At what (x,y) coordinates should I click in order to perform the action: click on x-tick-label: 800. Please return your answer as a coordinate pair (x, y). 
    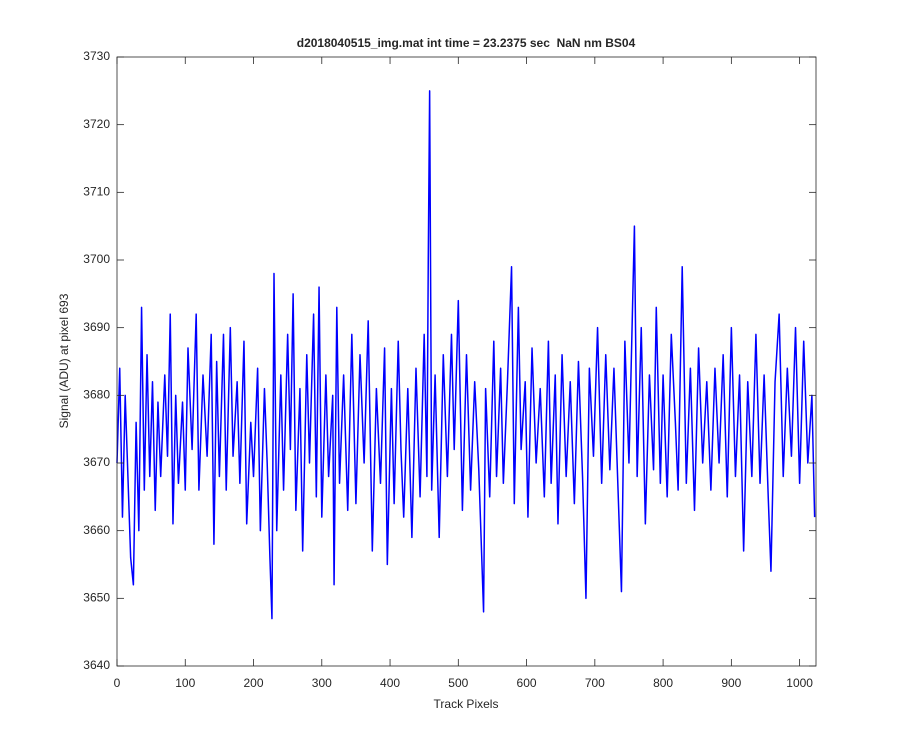
    Looking at the image, I should click on (663, 683).